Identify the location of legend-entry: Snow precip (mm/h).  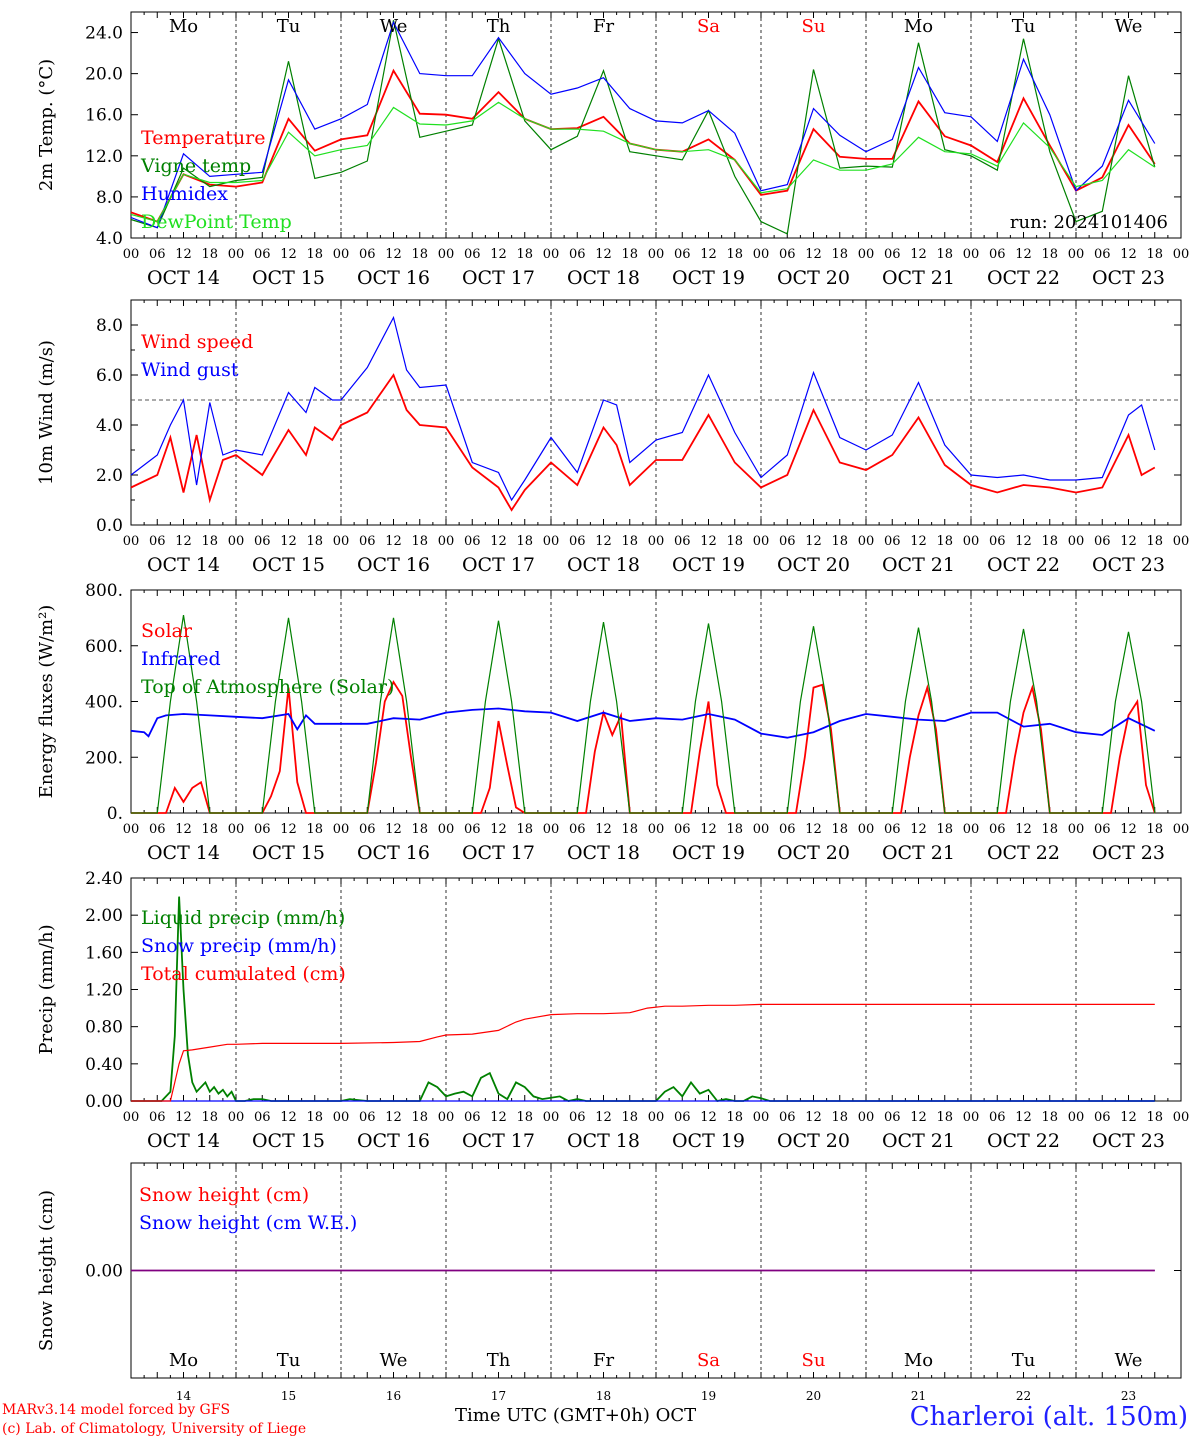
(239, 946).